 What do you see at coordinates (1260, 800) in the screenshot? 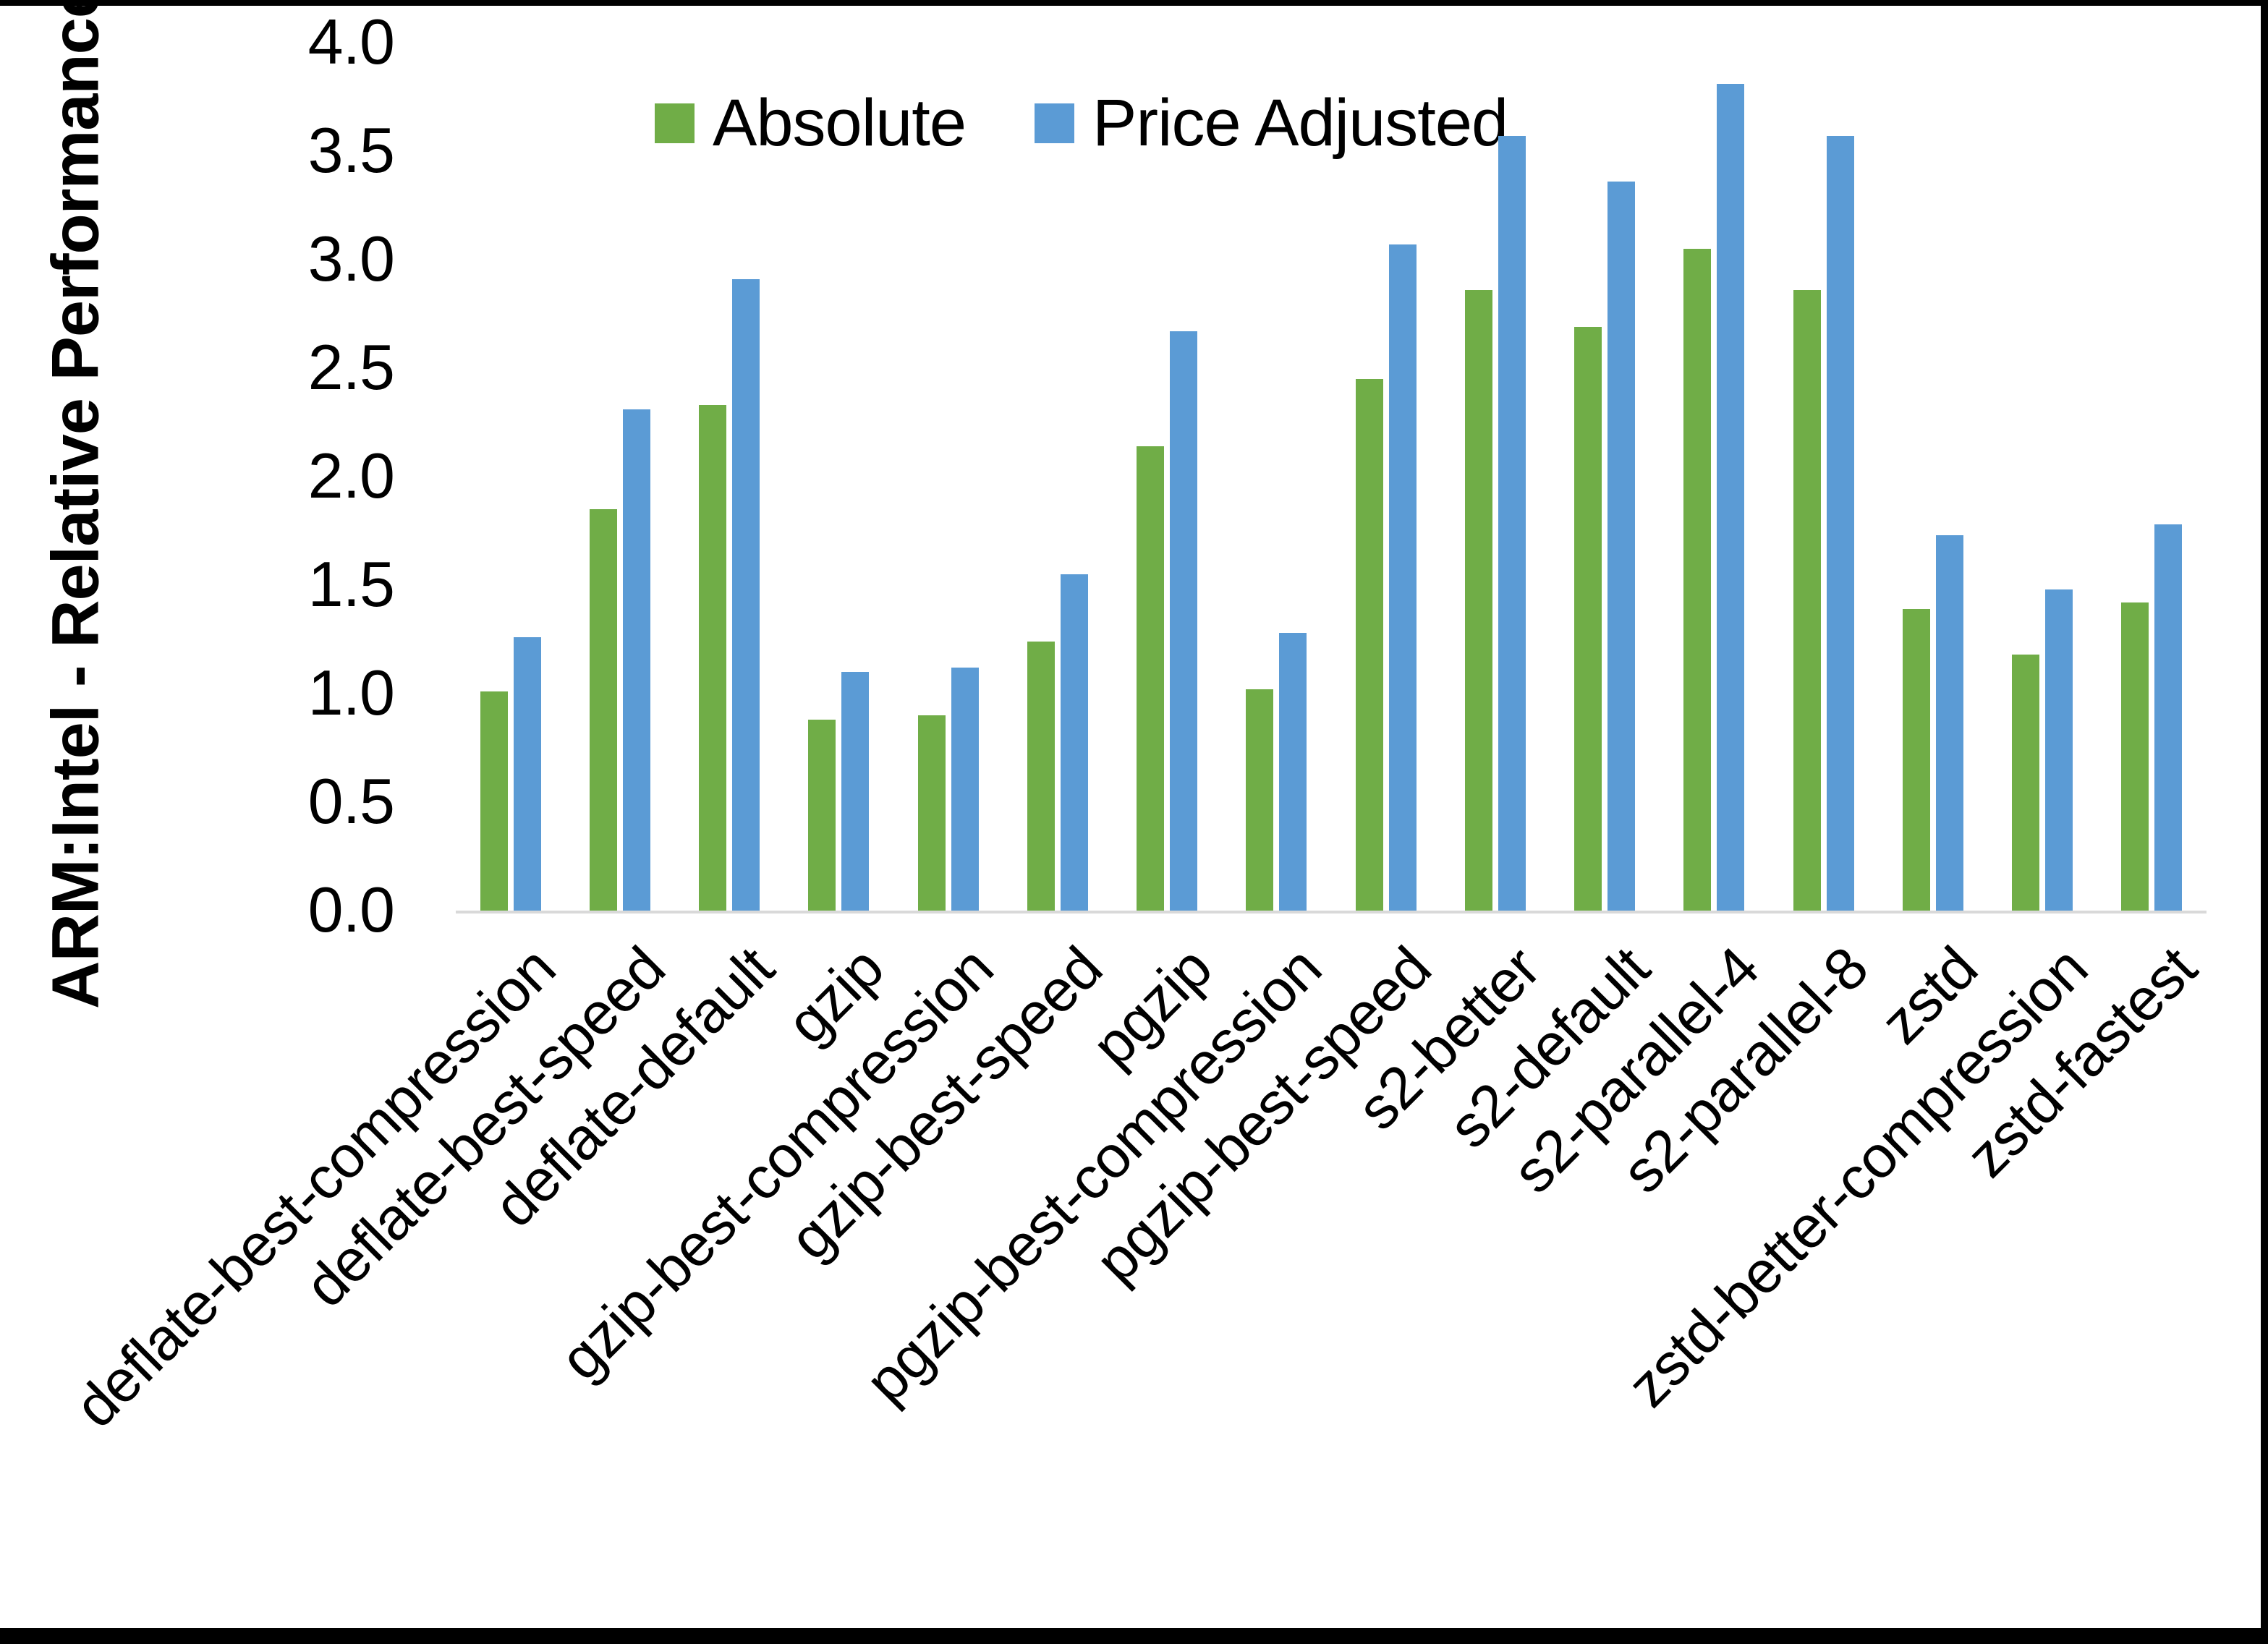
I see `bar-absolute-pgzip-best-compression` at bounding box center [1260, 800].